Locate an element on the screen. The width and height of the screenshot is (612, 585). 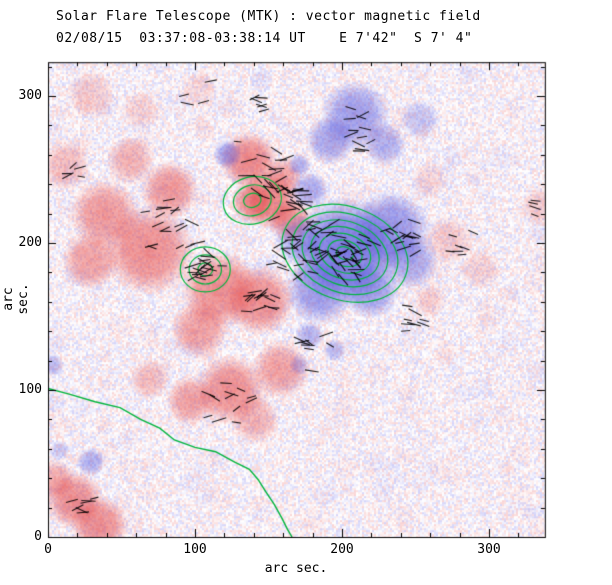
y-tick-label: 0 is located at coordinates (38, 536).